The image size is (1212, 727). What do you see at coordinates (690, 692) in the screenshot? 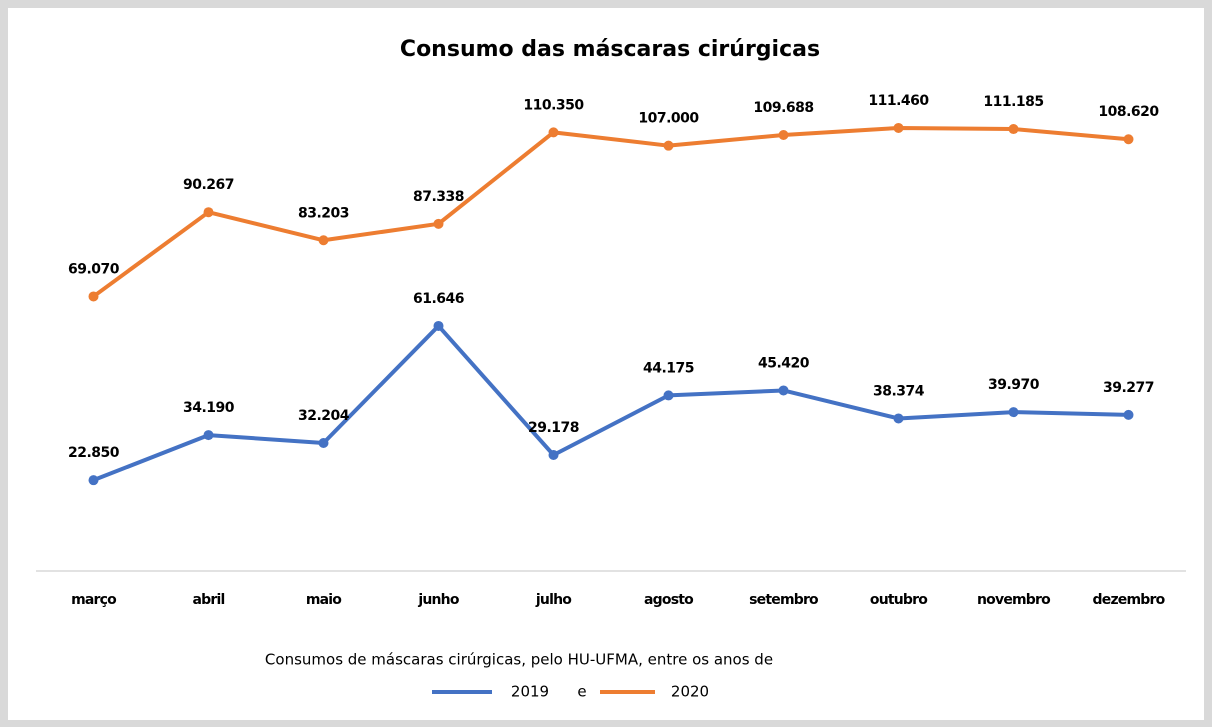
I see `legend-label: 2020` at bounding box center [690, 692].